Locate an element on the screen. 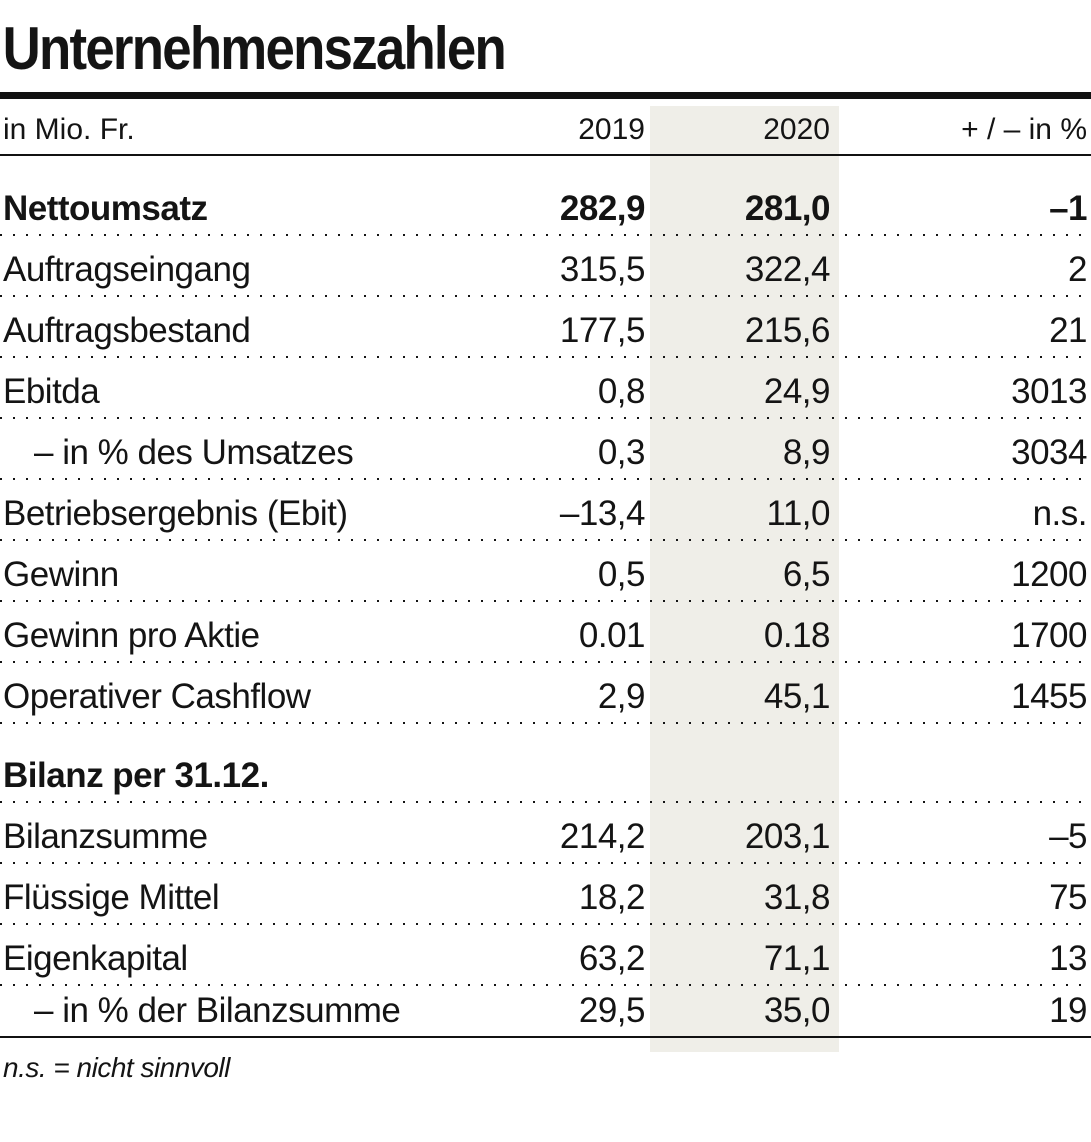 Image resolution: width=1091 pixels, height=1142 pixels. row-label: – in % des Umsatzes is located at coordinates (194, 452).